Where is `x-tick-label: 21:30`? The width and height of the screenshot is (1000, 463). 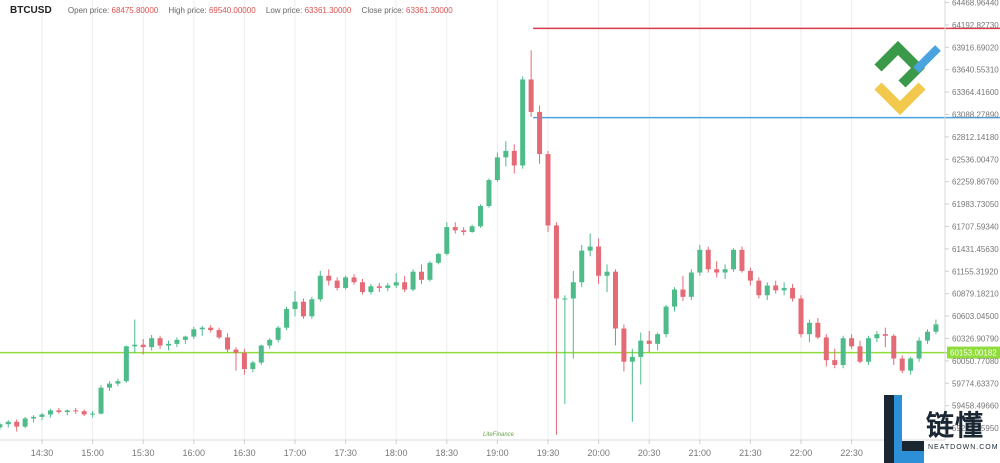 x-tick-label: 21:30 is located at coordinates (750, 453).